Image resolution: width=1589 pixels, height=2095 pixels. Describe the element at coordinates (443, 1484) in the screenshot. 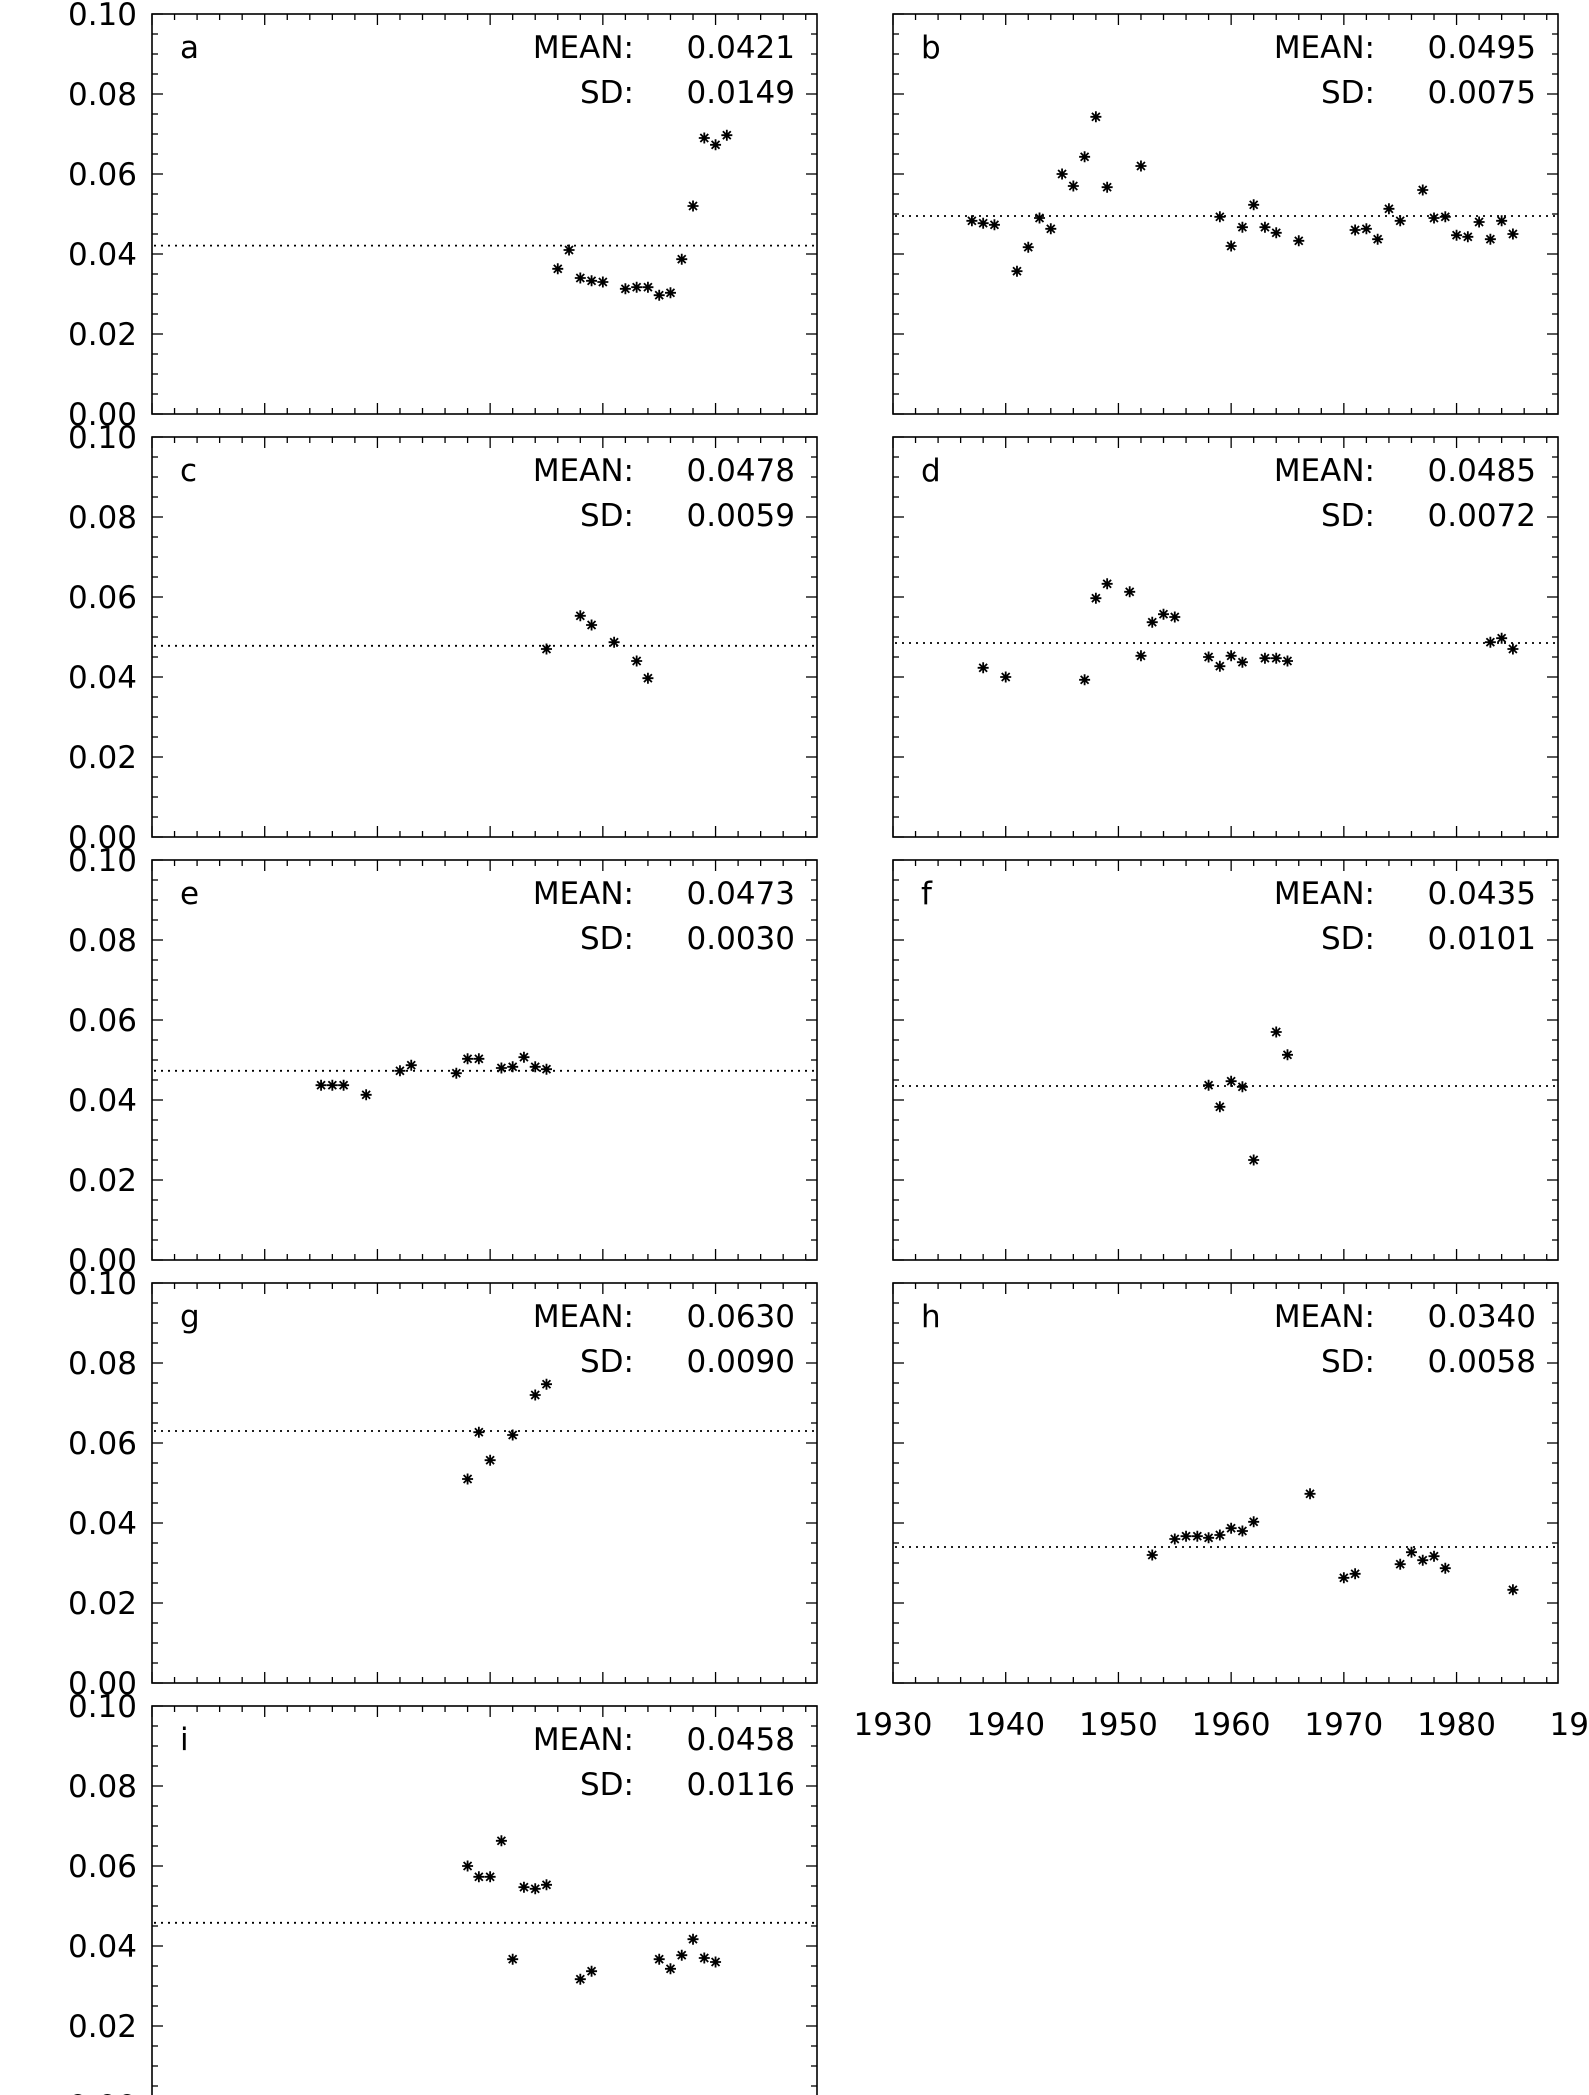

I see `panel-g: 0.10 0.08 0.06 0.04 0.02 0.00 g MEAN: 0.0630 SD` at that location.